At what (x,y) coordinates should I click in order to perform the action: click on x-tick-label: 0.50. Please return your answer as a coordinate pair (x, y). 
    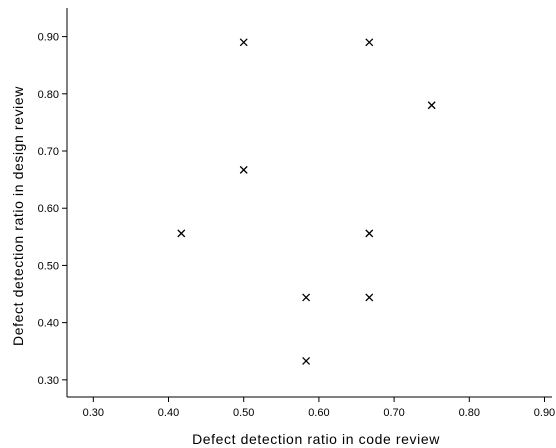
    Looking at the image, I should click on (243, 413).